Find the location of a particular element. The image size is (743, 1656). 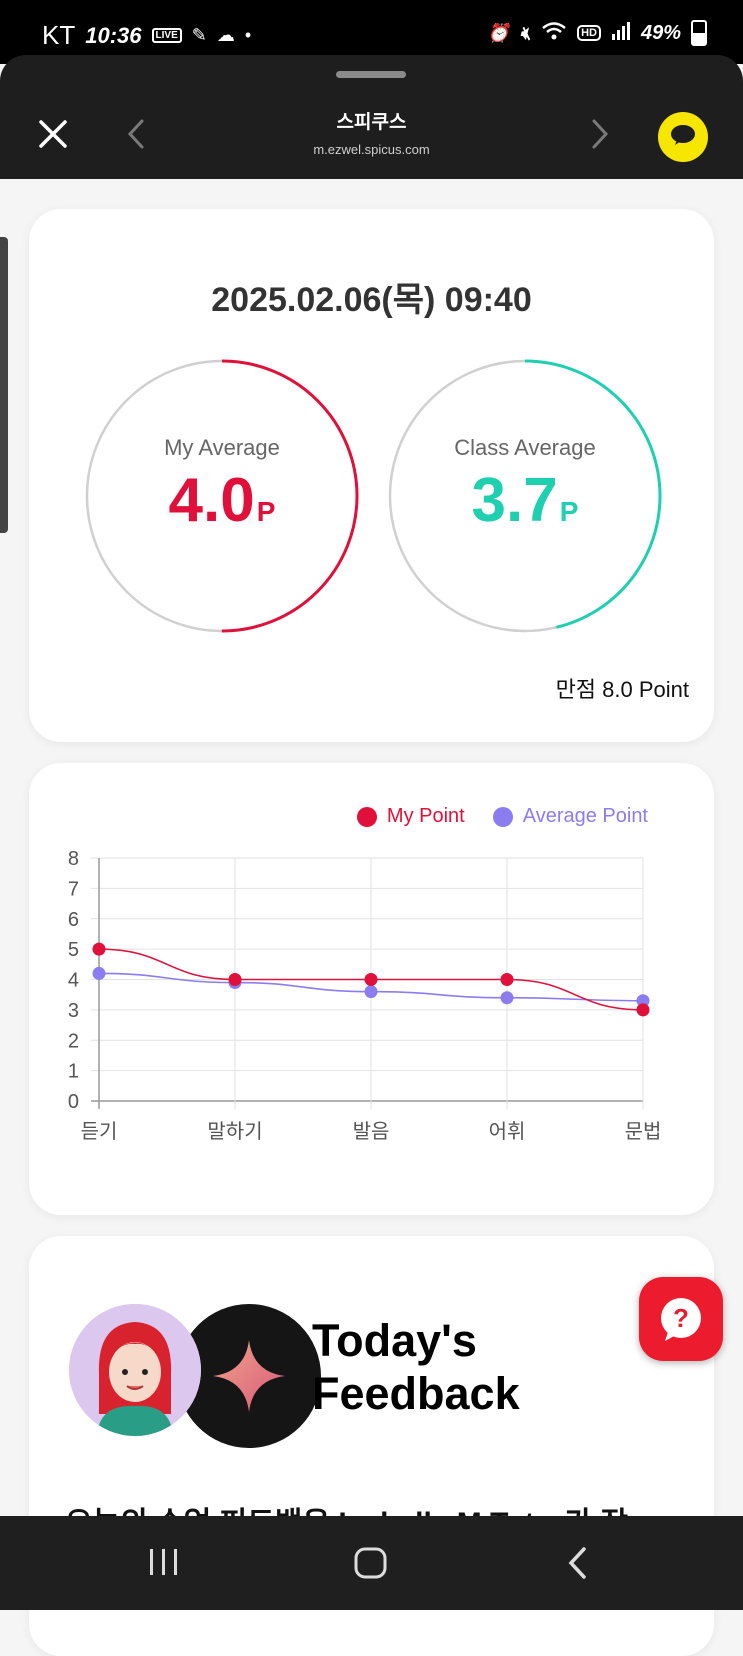

hd-badge: HD is located at coordinates (589, 33).